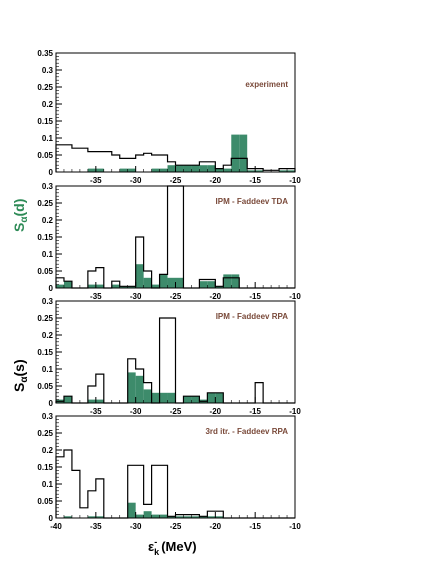 Image resolution: width=436 pixels, height=564 pixels. Describe the element at coordinates (96, 411) in the screenshot. I see `panel-2-x-tick-label-1: -35` at that location.